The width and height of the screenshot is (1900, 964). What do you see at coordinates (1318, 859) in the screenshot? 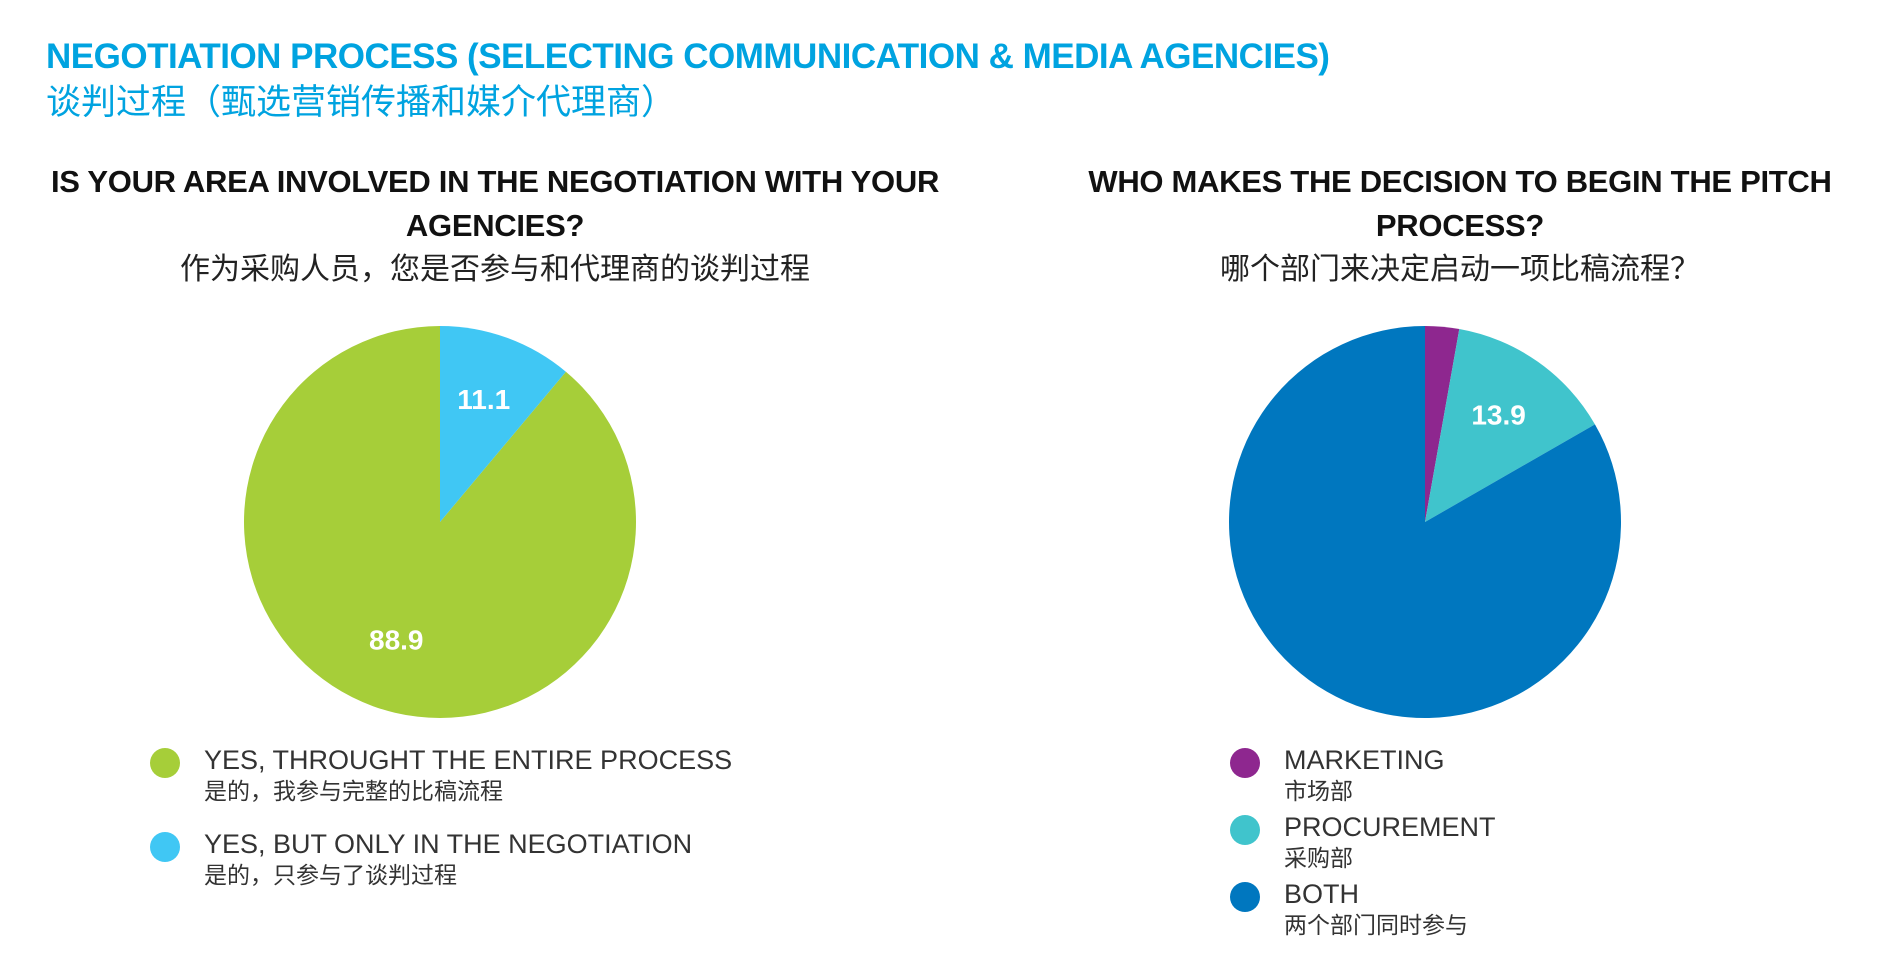
I see `legend-label-zh: 采购部` at bounding box center [1318, 859].